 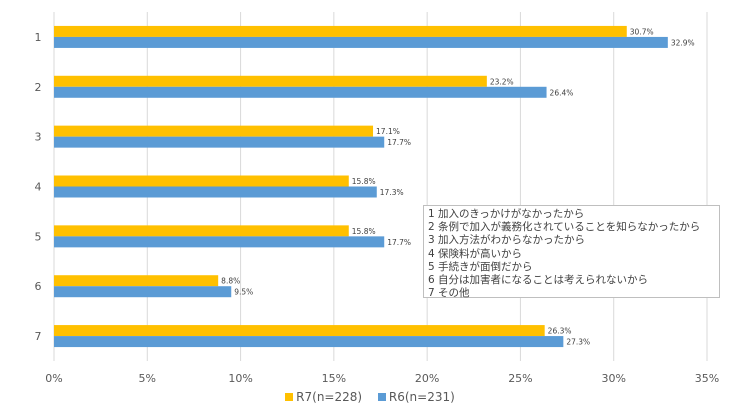 What do you see at coordinates (38, 286) in the screenshot?
I see `category-label: 6` at bounding box center [38, 286].